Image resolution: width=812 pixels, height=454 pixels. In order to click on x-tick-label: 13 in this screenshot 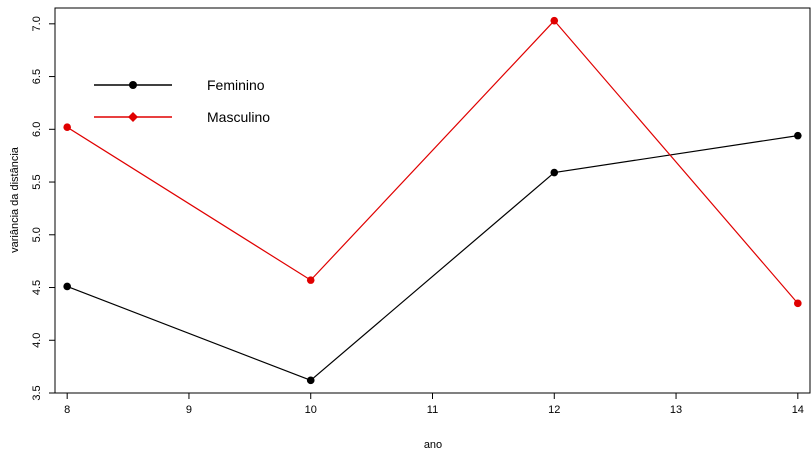, I will do `click(676, 410)`.